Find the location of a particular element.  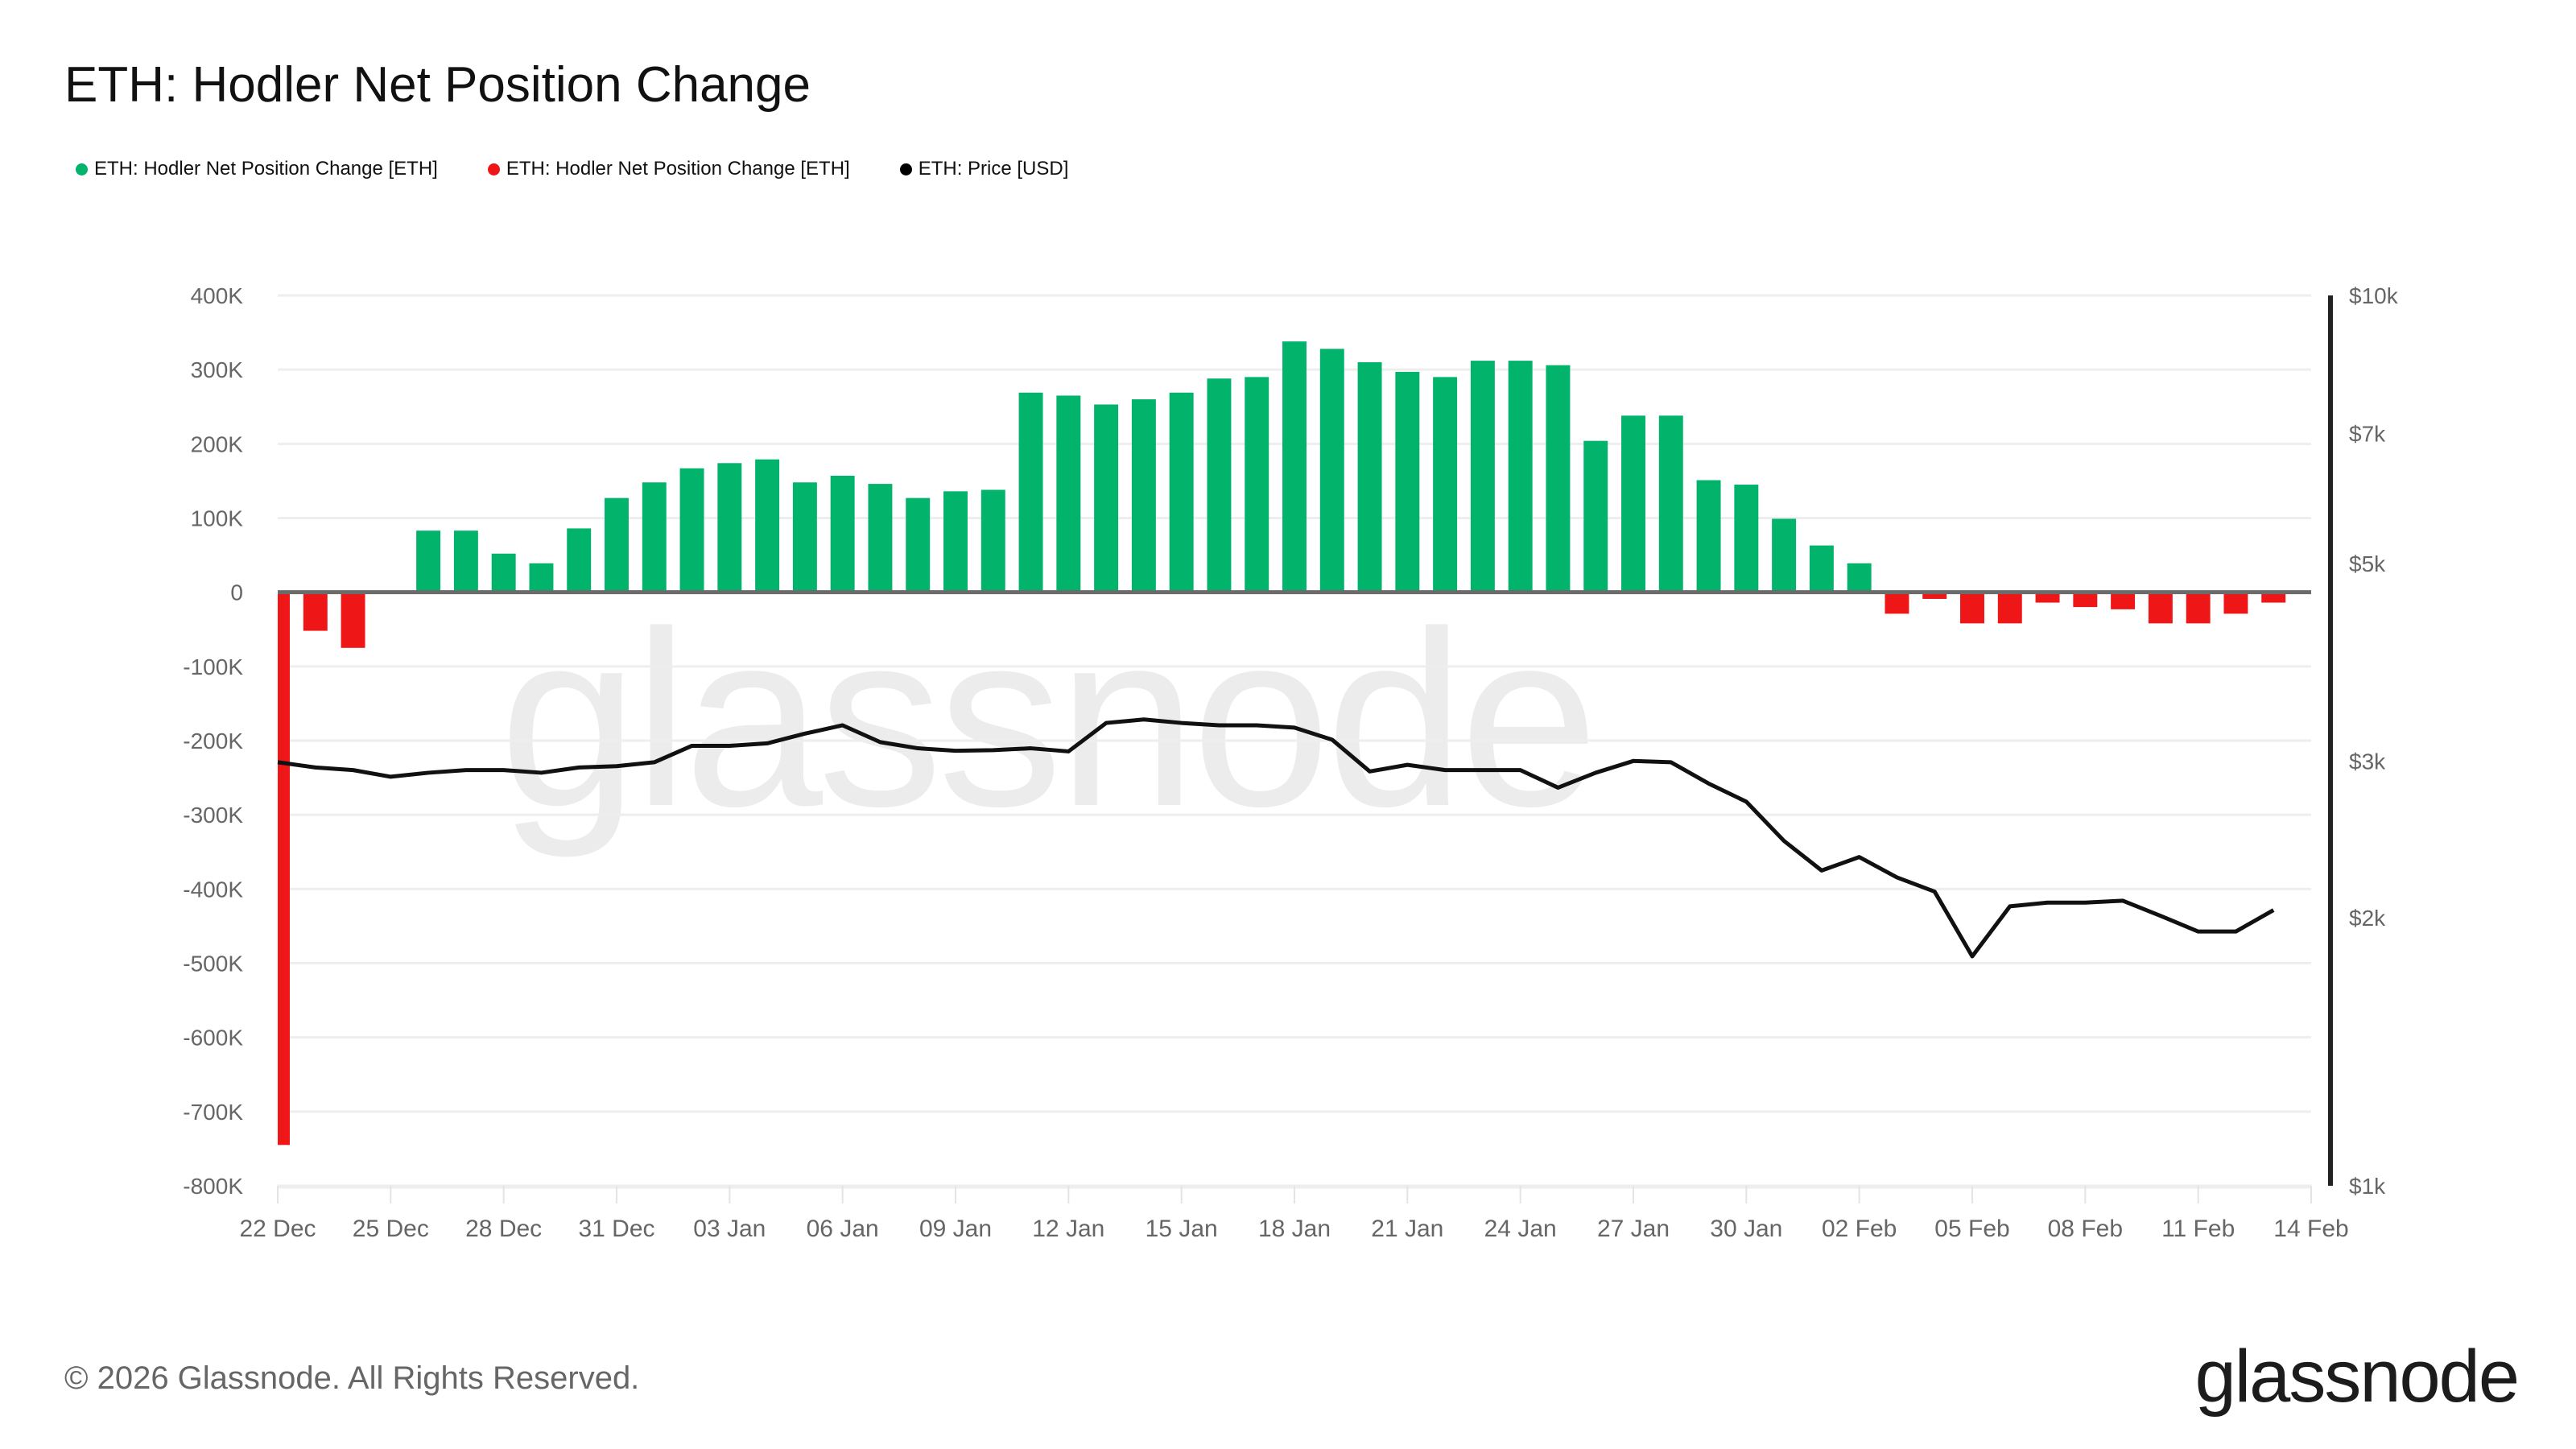

x-tick-label: 12 Jan is located at coordinates (1068, 1229).